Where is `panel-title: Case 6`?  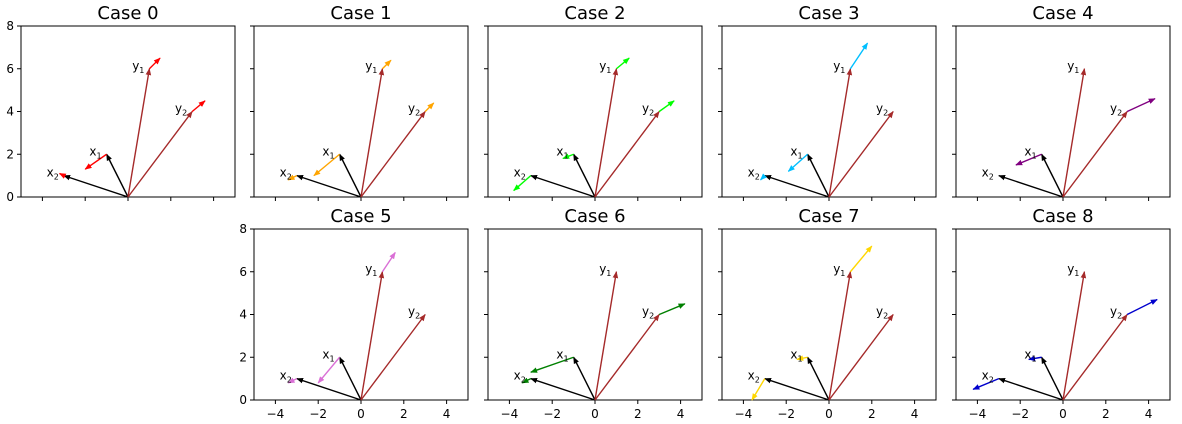 panel-title: Case 6 is located at coordinates (594, 216).